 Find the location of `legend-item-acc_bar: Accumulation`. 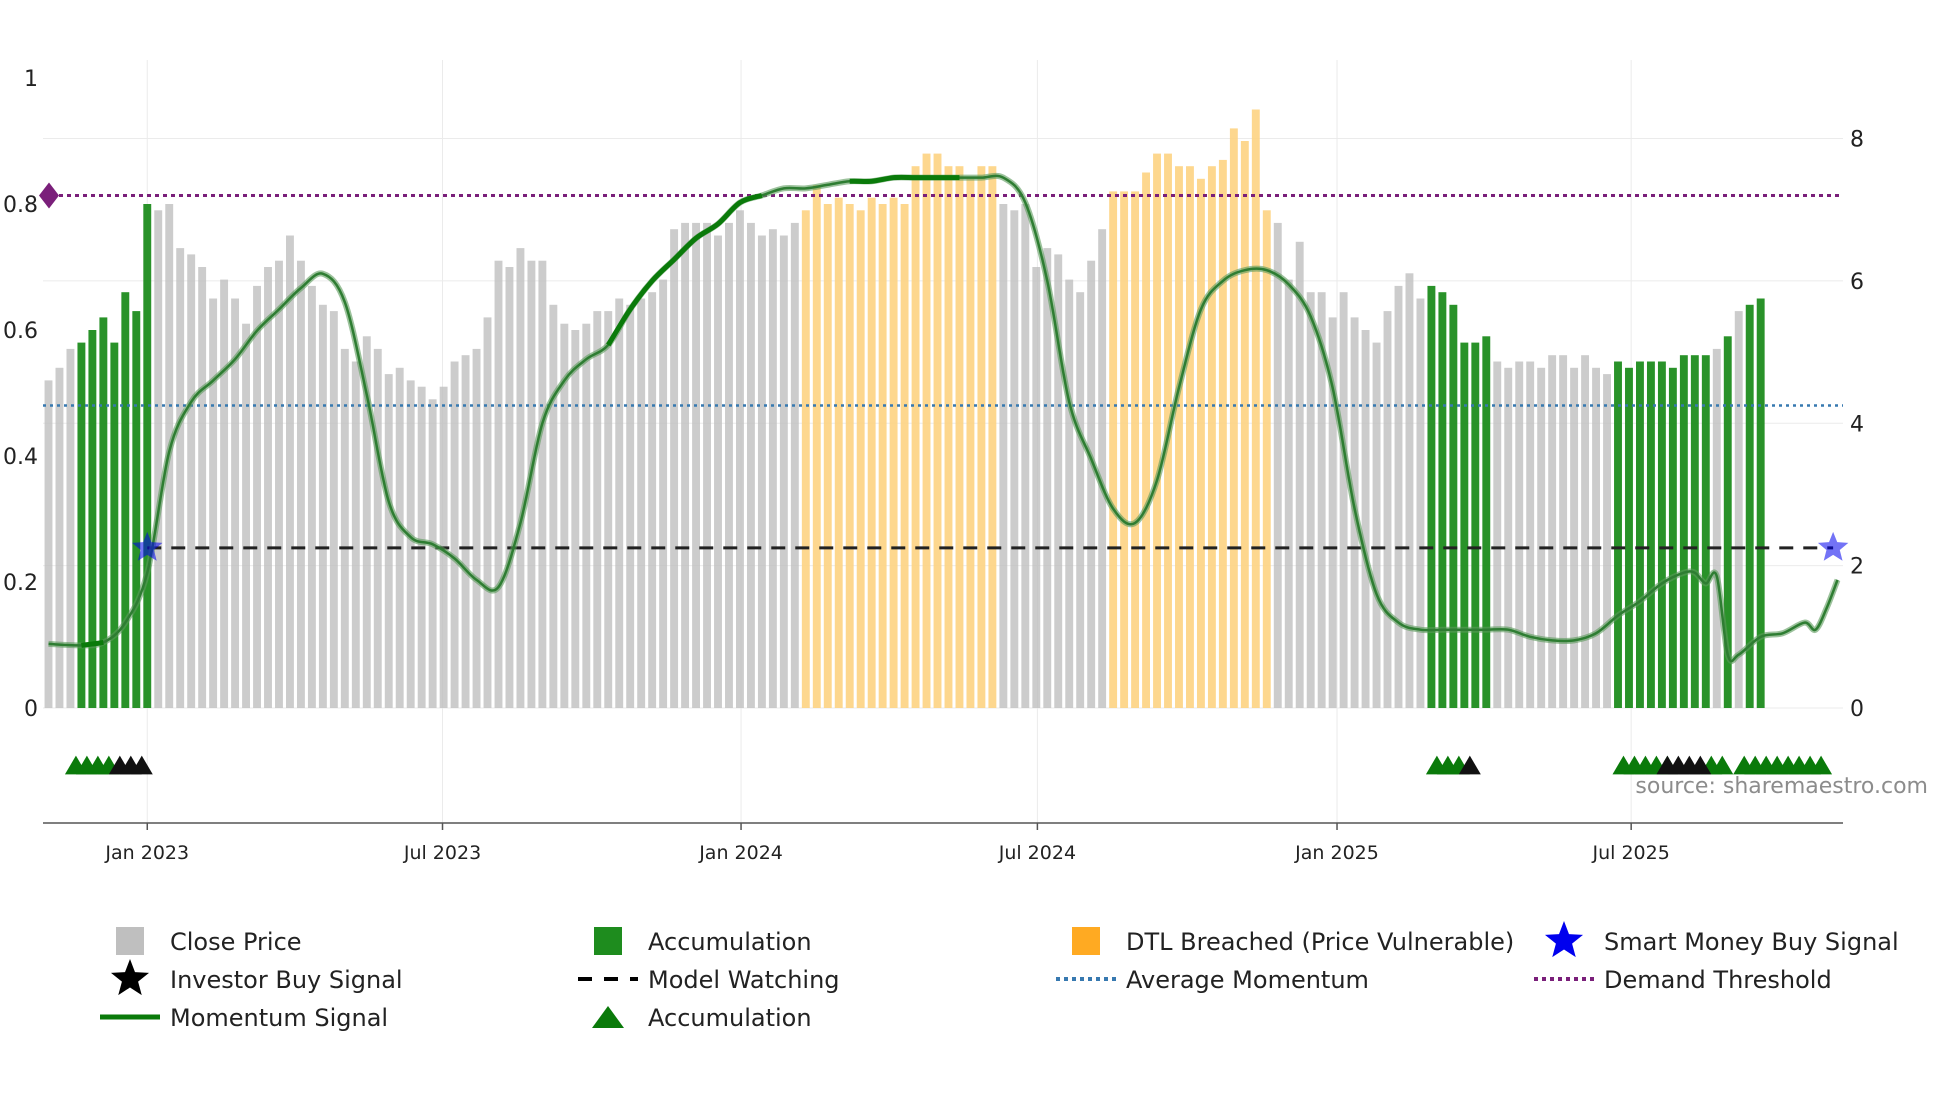

legend-item-acc_bar: Accumulation is located at coordinates (703, 941).